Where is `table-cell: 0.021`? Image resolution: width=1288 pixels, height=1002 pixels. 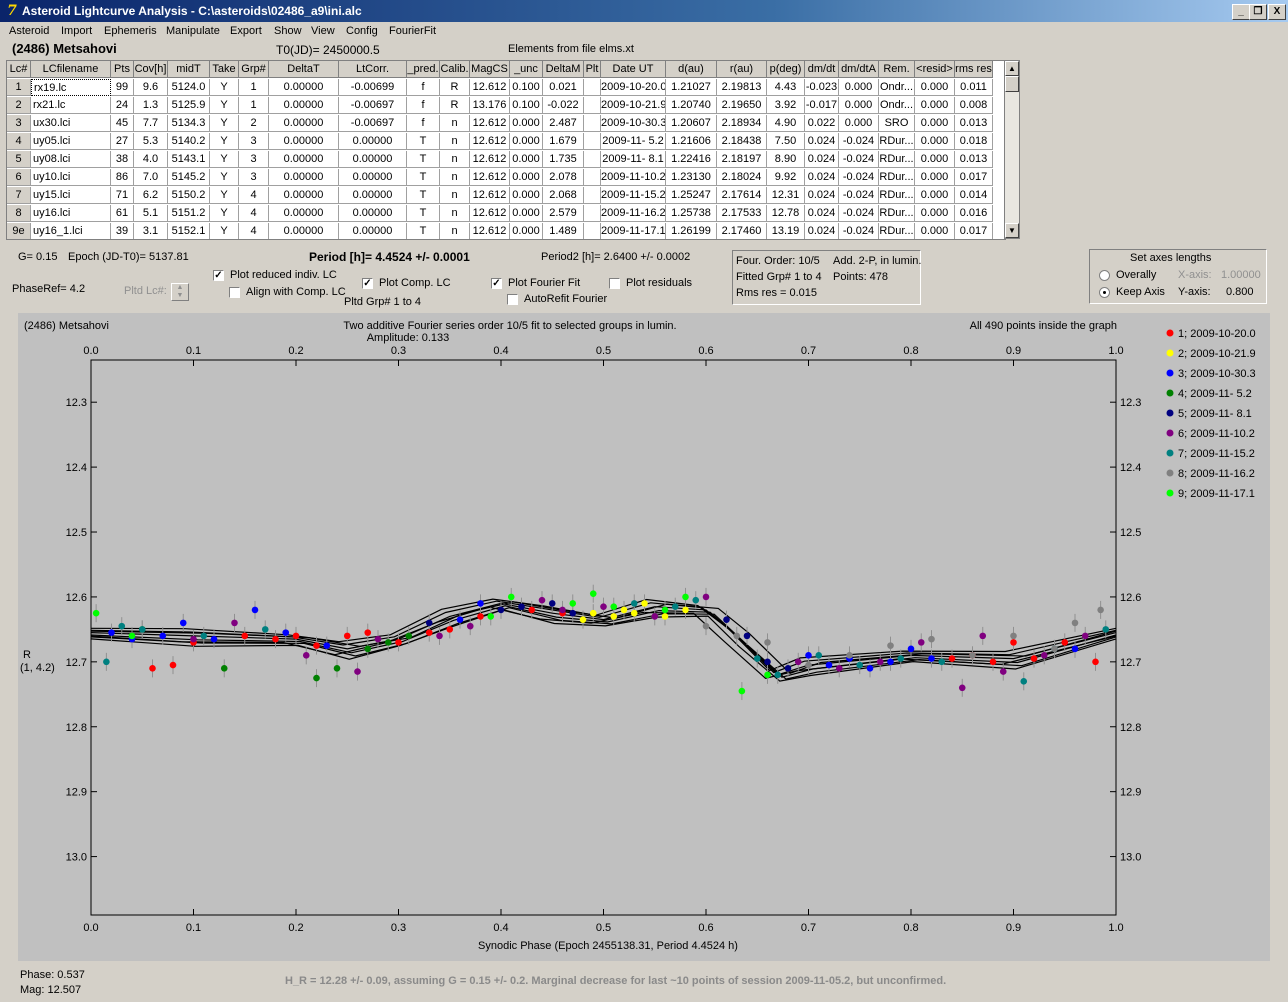 table-cell: 0.021 is located at coordinates (563, 87).